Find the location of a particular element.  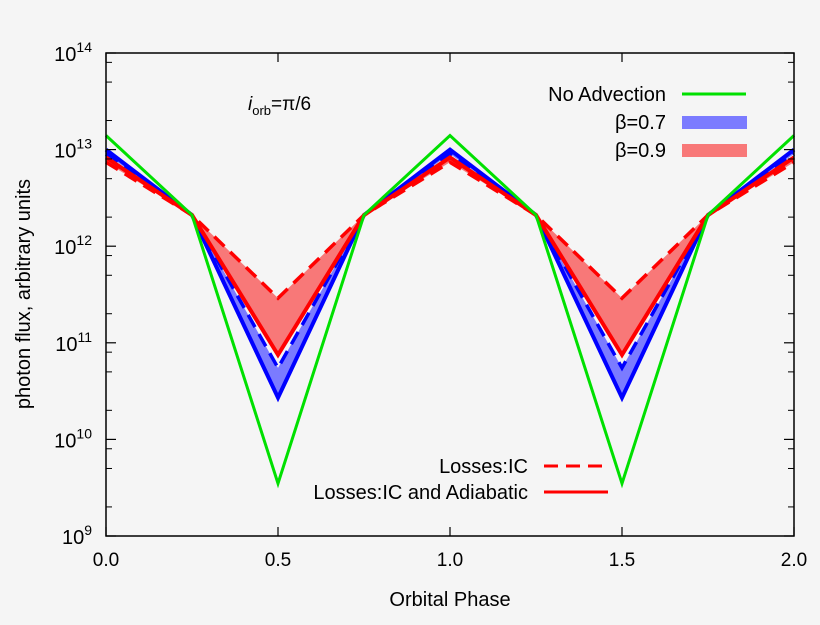

legend-label: Losses:IC and Adiabatic is located at coordinates (420, 493).